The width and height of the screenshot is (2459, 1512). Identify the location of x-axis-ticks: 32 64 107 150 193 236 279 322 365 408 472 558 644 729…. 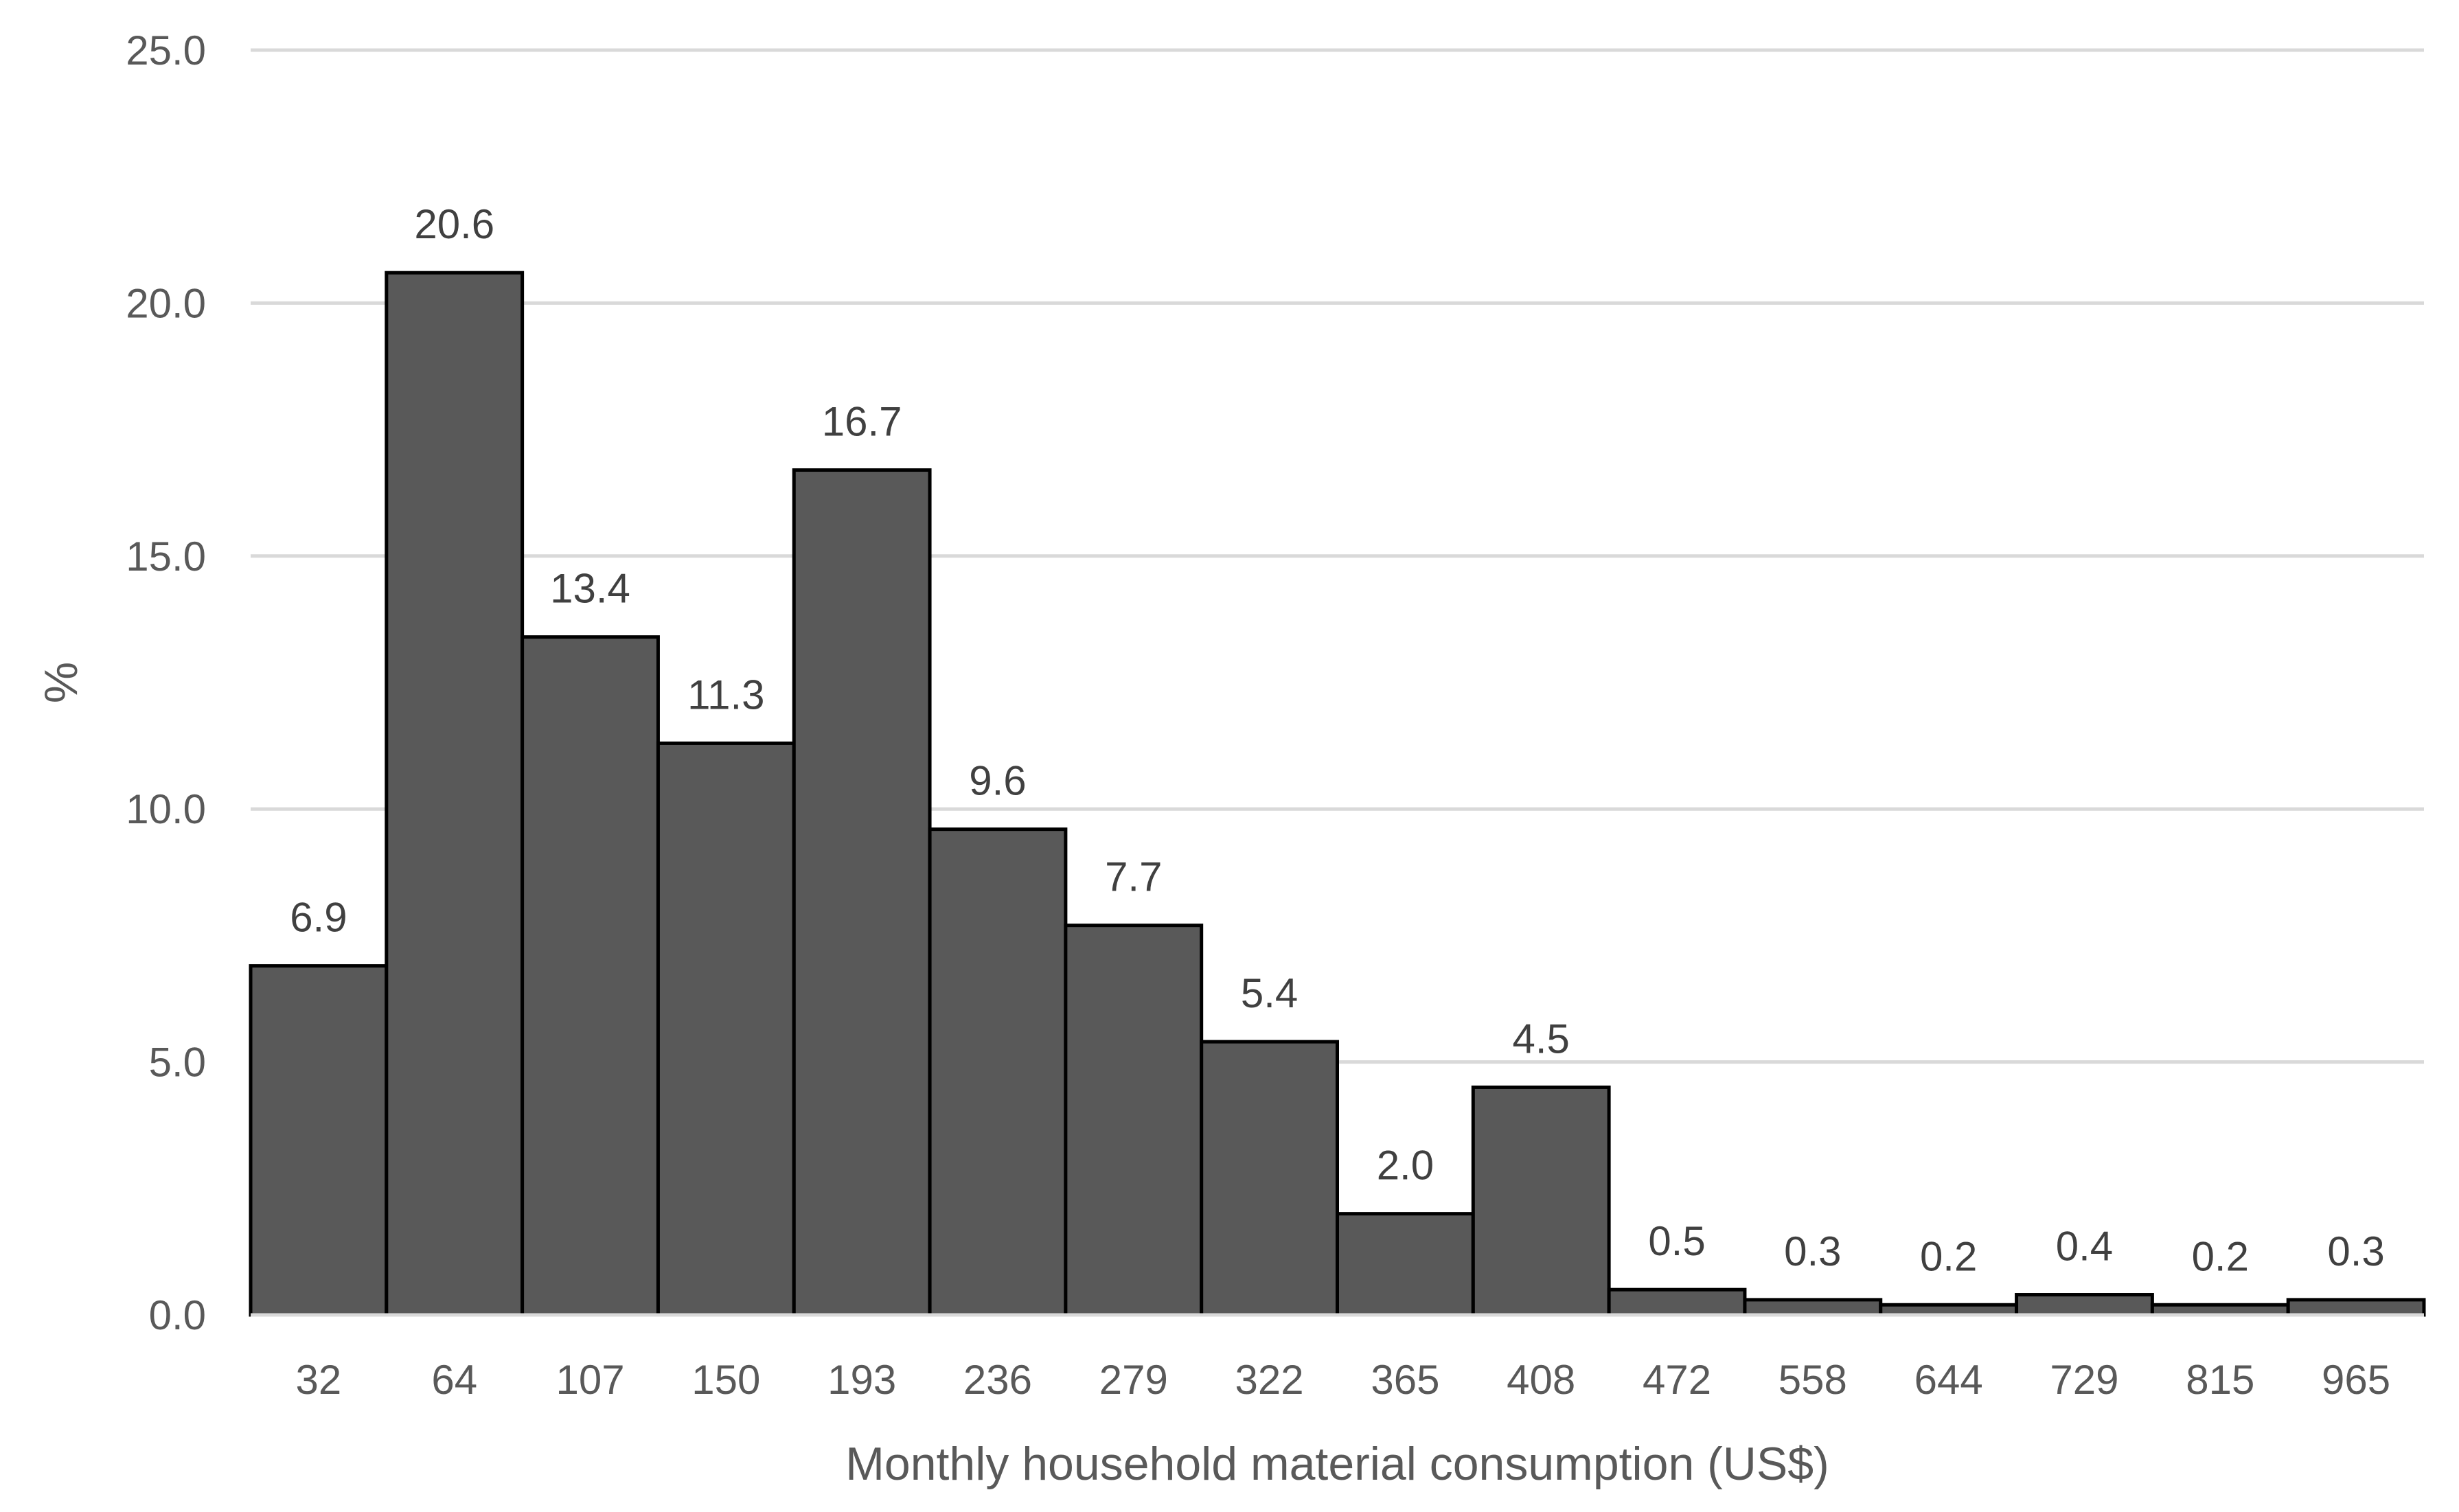
(1343, 1380).